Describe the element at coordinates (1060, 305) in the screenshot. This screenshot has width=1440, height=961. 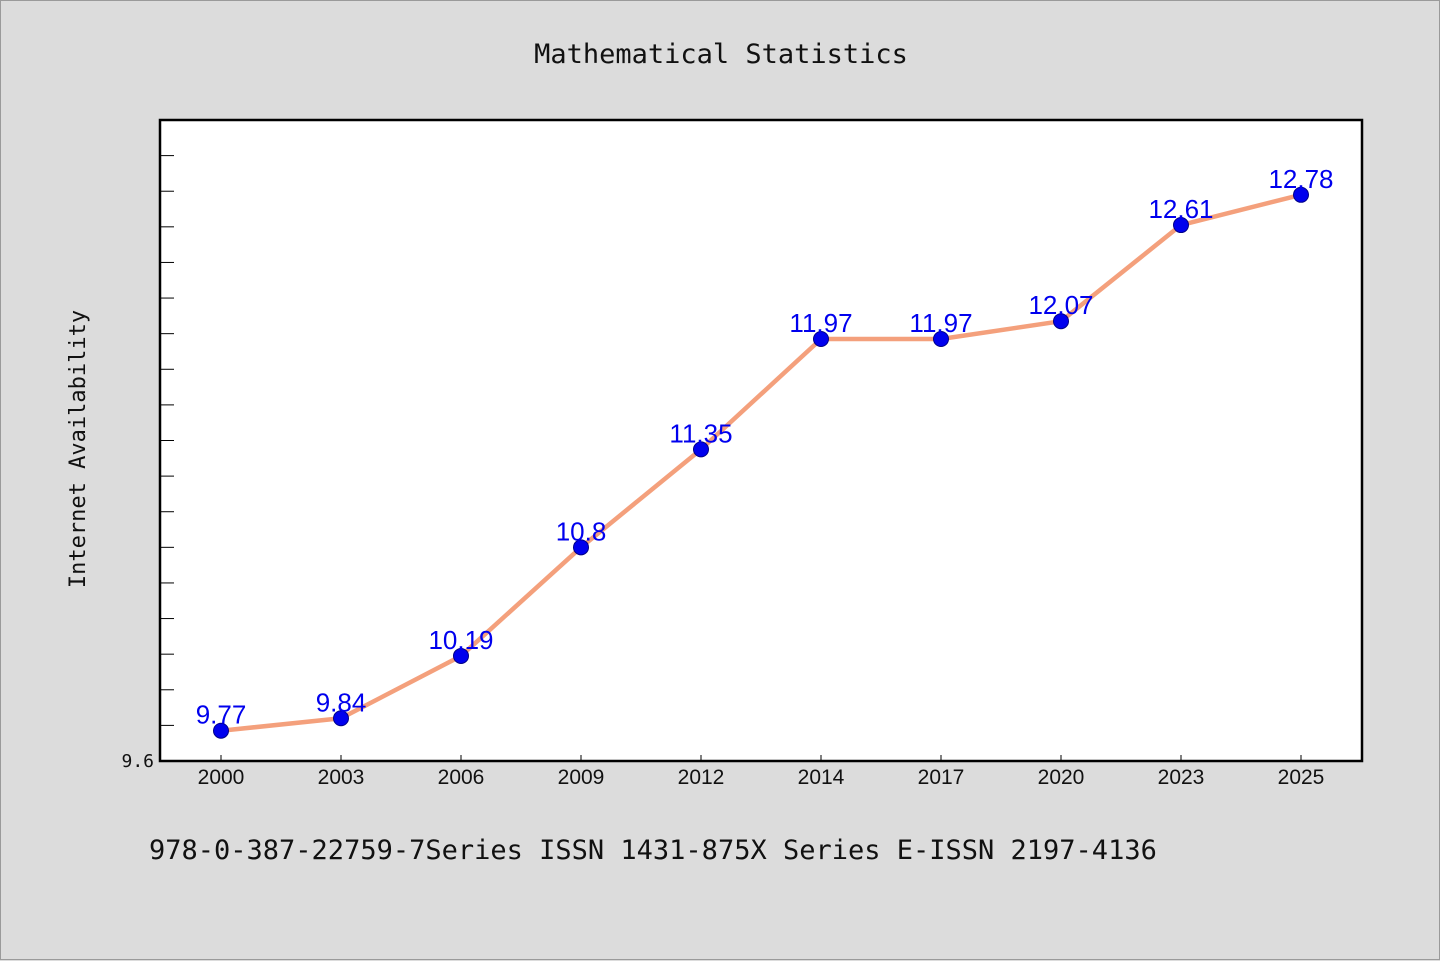
I see `data-label: 12.07` at that location.